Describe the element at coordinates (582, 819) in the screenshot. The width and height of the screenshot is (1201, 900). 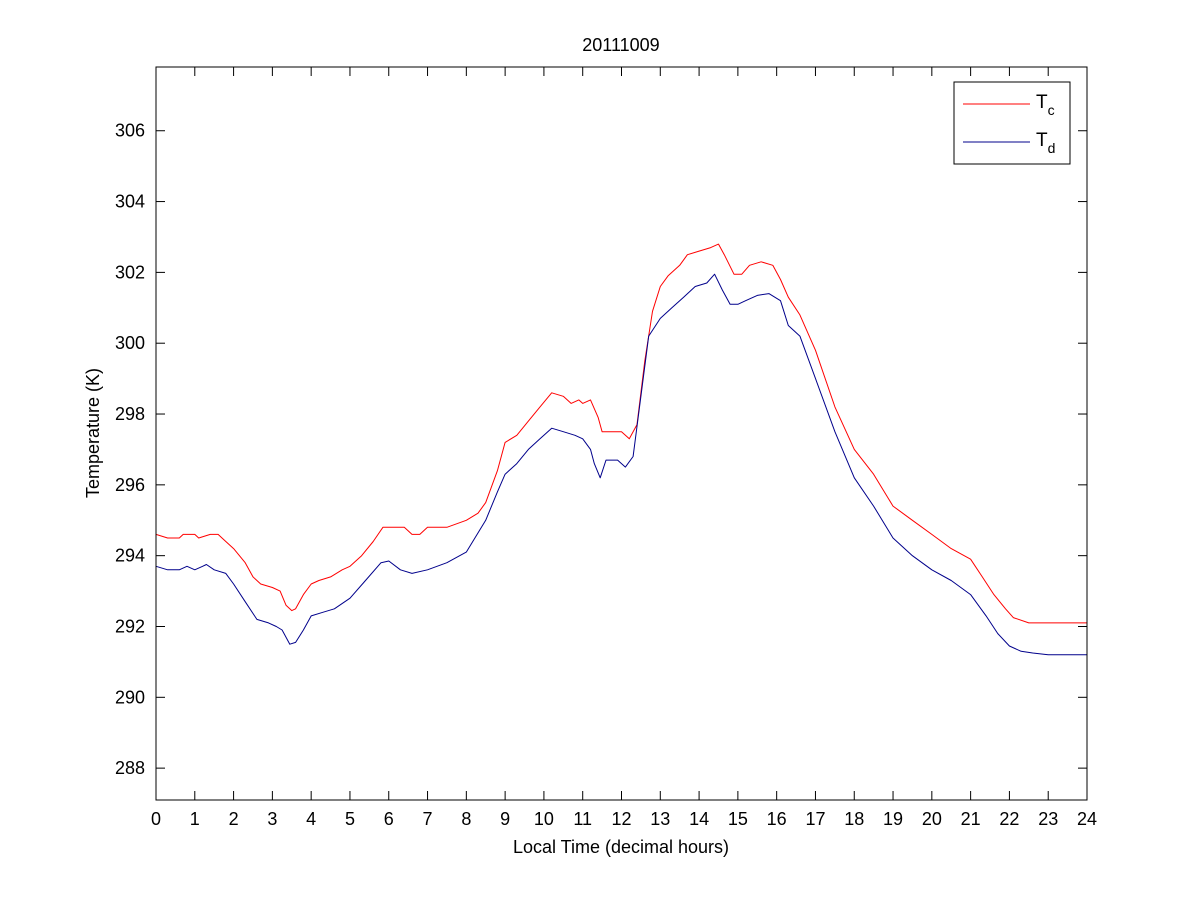
I see `x-tick-label: 11` at that location.